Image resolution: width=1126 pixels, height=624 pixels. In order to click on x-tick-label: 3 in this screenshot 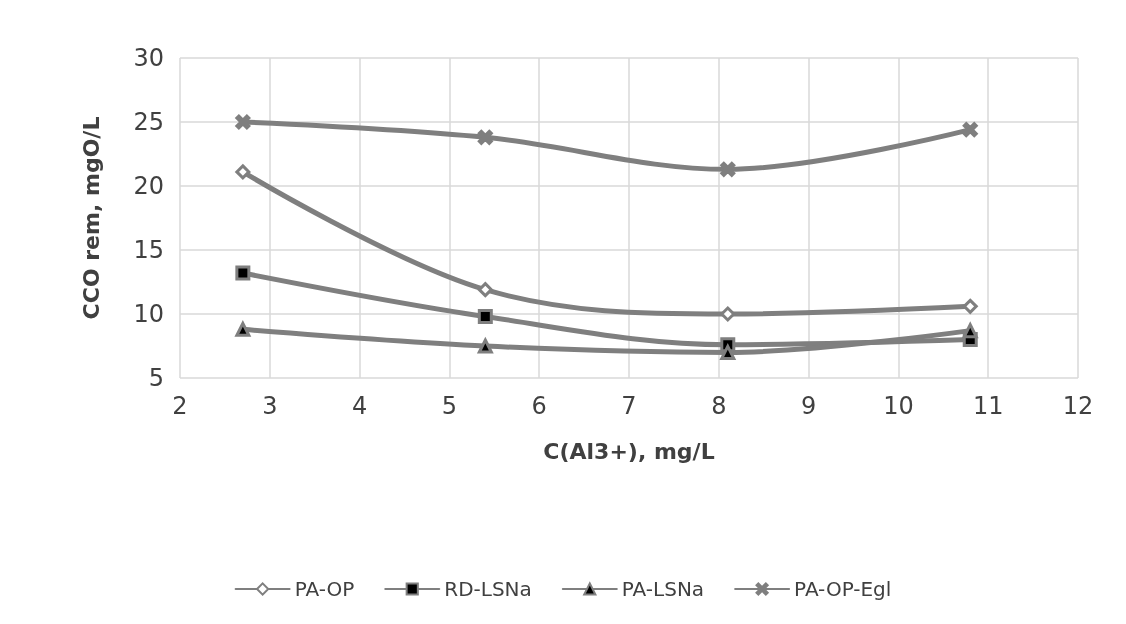, I will do `click(270, 406)`.